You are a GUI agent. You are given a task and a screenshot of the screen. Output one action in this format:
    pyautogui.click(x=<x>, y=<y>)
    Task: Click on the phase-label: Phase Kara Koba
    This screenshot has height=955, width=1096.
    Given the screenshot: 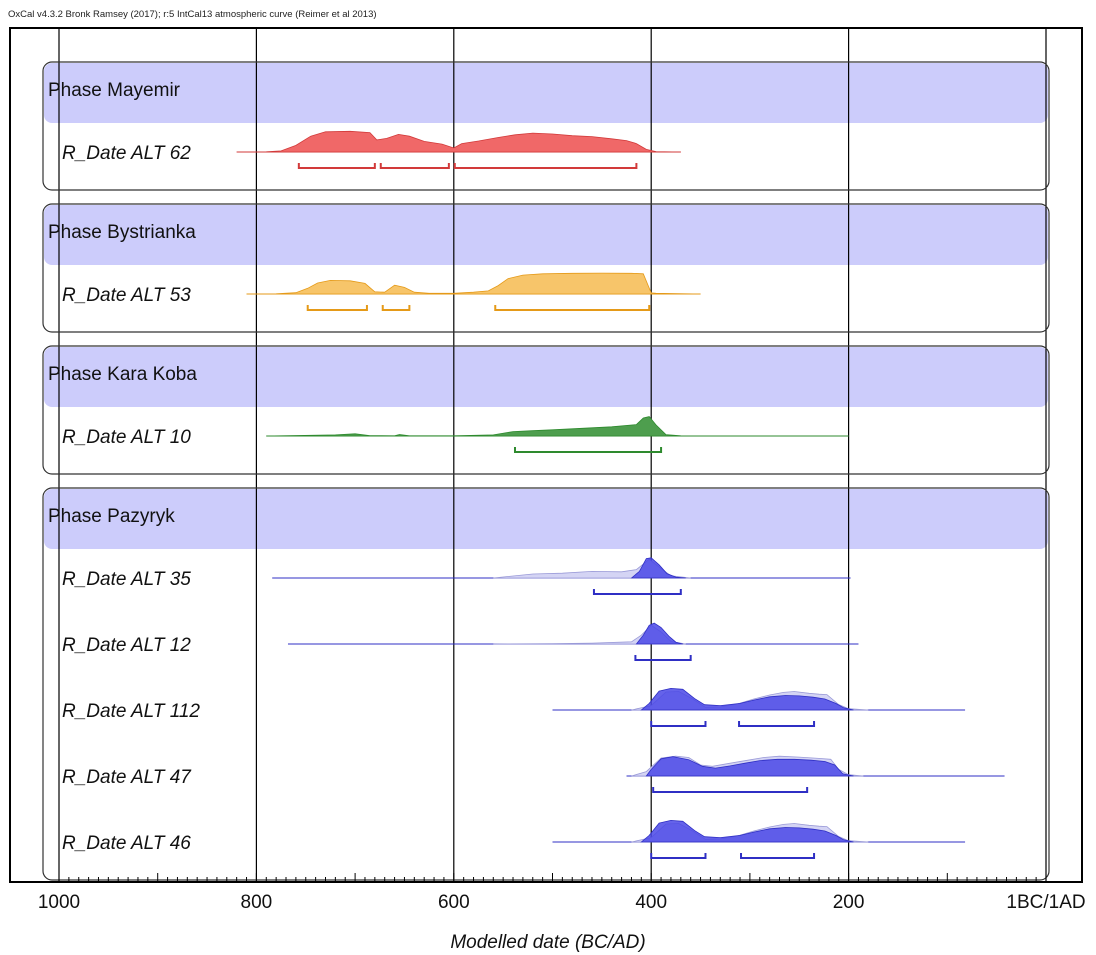 What is the action you would take?
    pyautogui.click(x=122, y=374)
    